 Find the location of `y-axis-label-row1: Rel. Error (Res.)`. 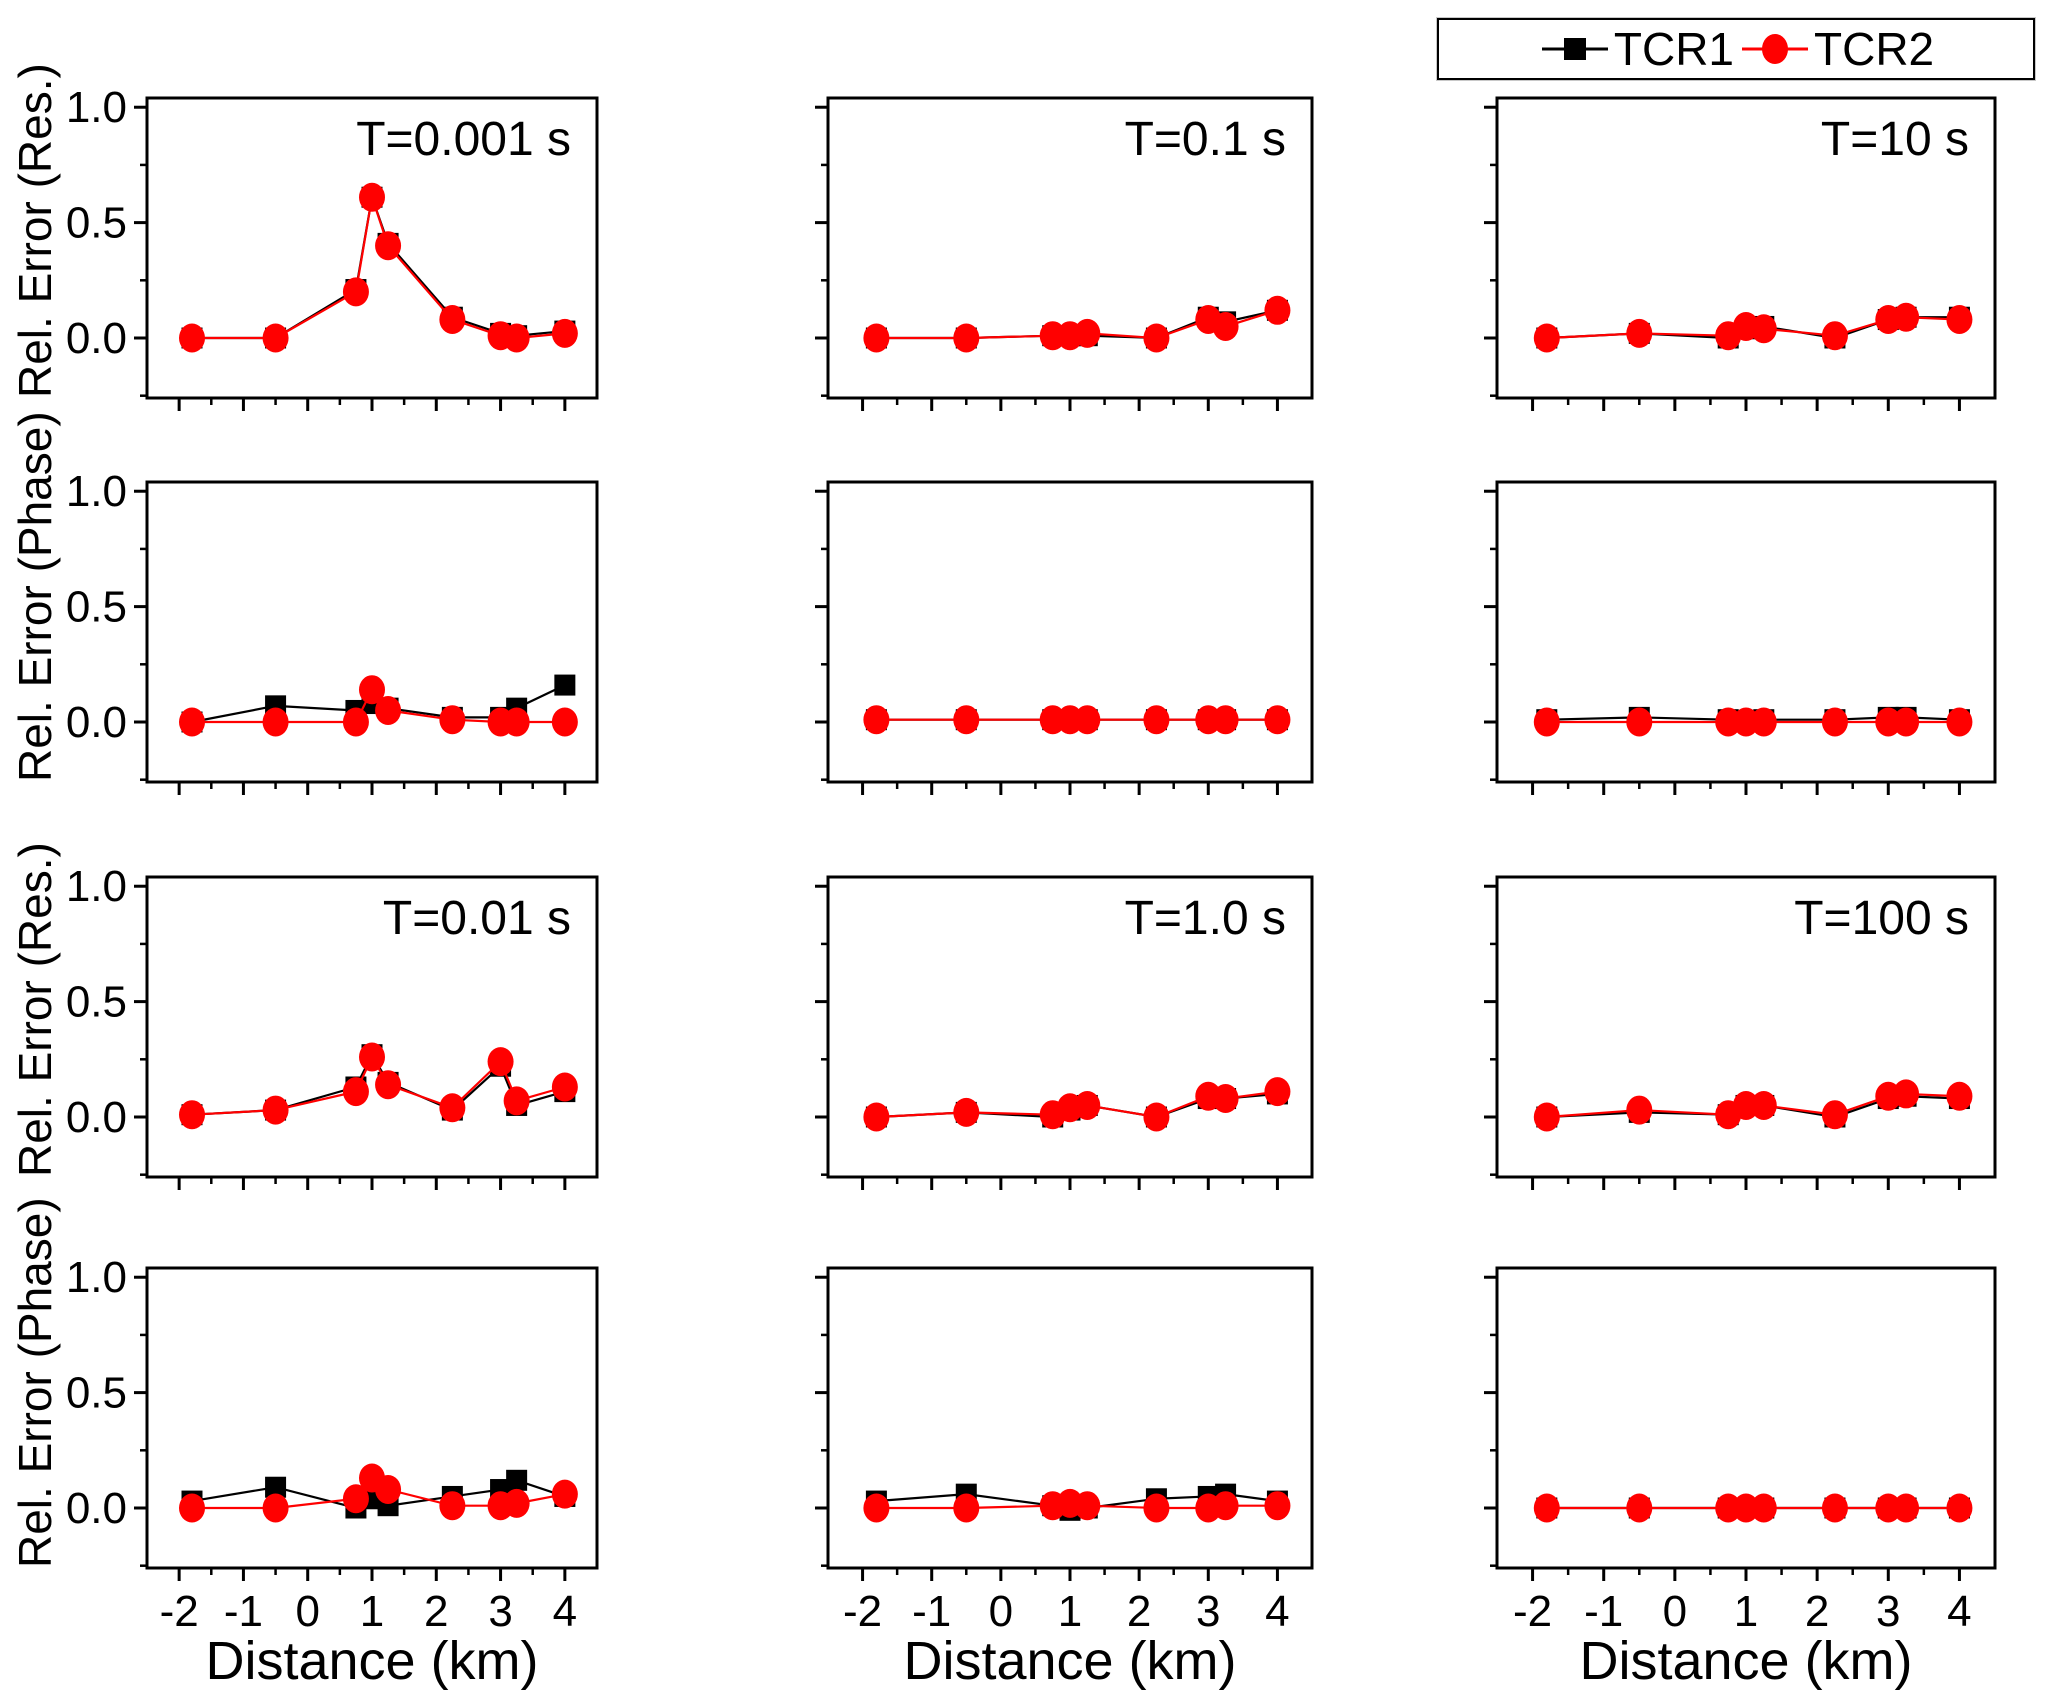

y-axis-label-row1: Rel. Error (Res.) is located at coordinates (35, 230).